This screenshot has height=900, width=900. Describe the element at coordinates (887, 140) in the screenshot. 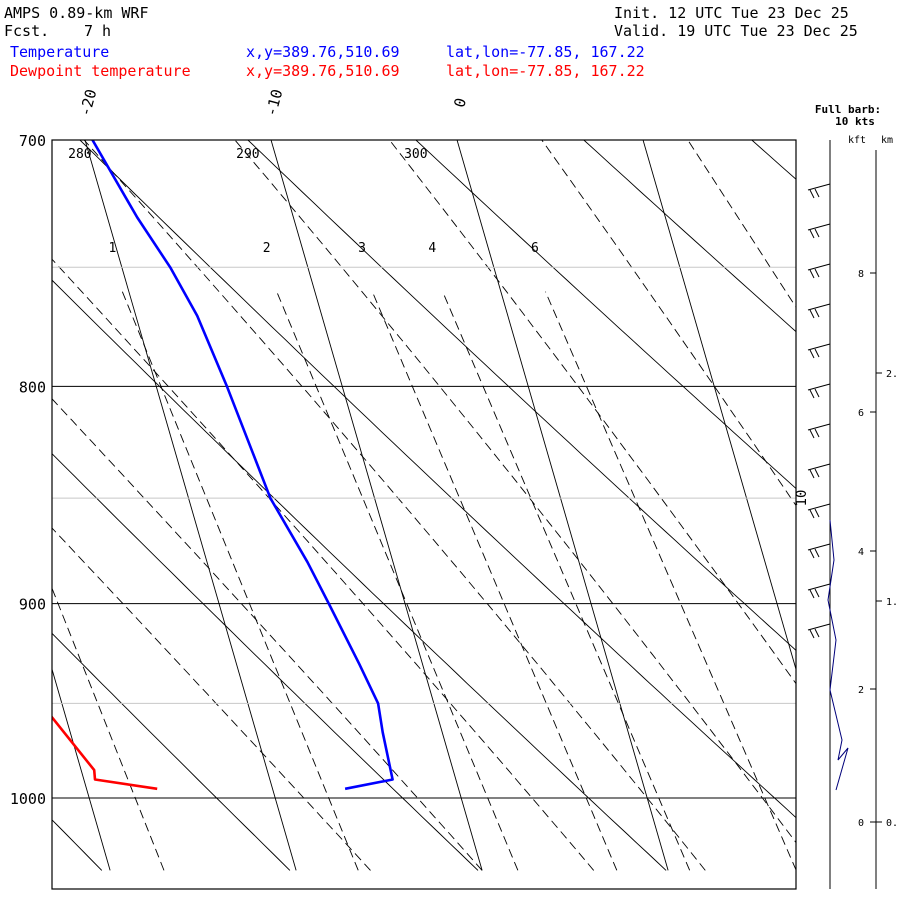

I see `km-label: km` at that location.